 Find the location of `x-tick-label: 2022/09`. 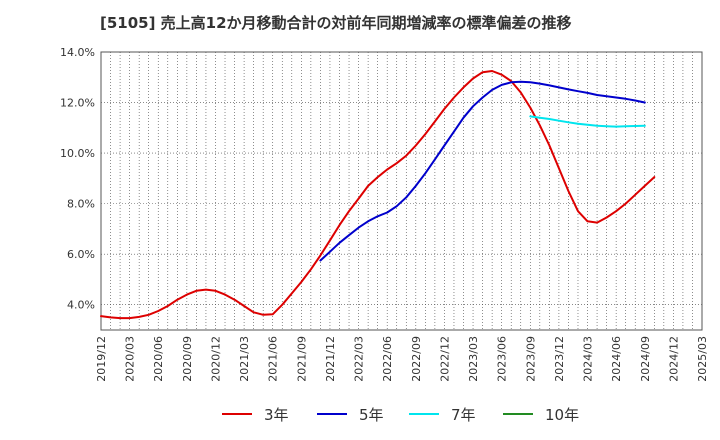

x-tick-label: 2022/09 is located at coordinates (416, 359).